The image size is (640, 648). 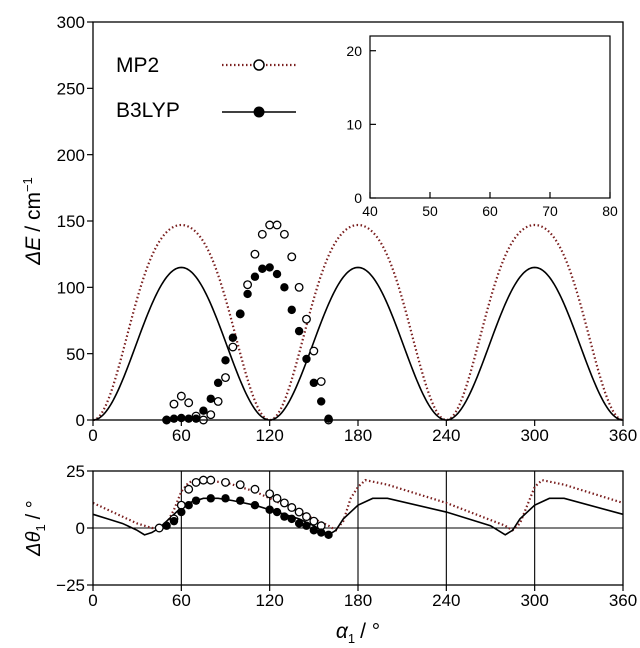 What do you see at coordinates (148, 110) in the screenshot?
I see `legend-label-b3lyp: B3LYP` at bounding box center [148, 110].